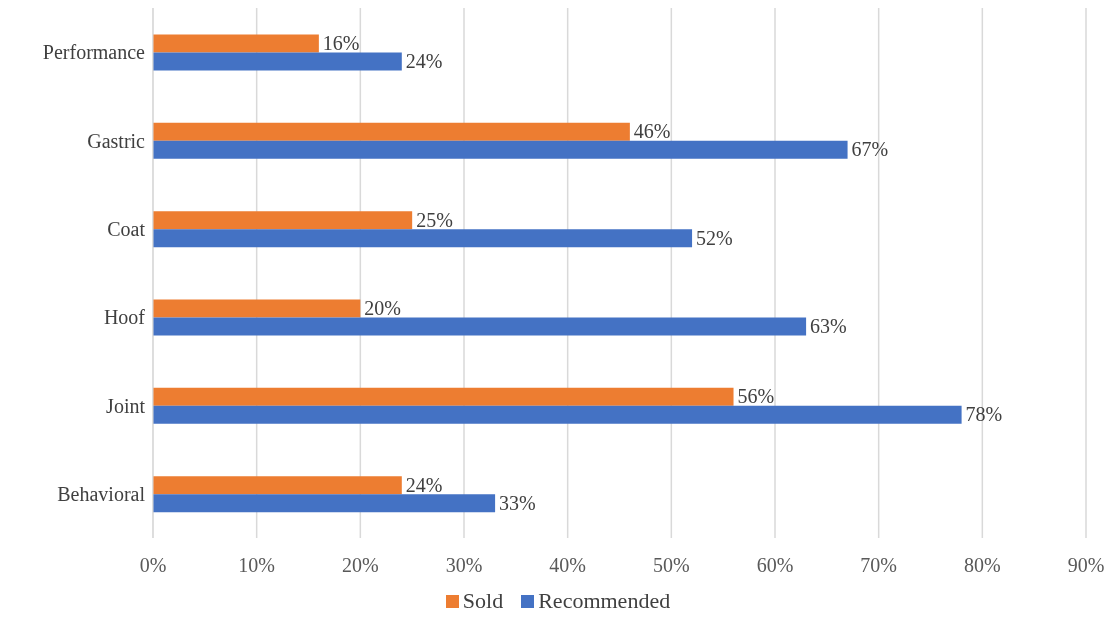 The width and height of the screenshot is (1117, 631). Describe the element at coordinates (1086, 565) in the screenshot. I see `x-tick-label: 90%` at that location.